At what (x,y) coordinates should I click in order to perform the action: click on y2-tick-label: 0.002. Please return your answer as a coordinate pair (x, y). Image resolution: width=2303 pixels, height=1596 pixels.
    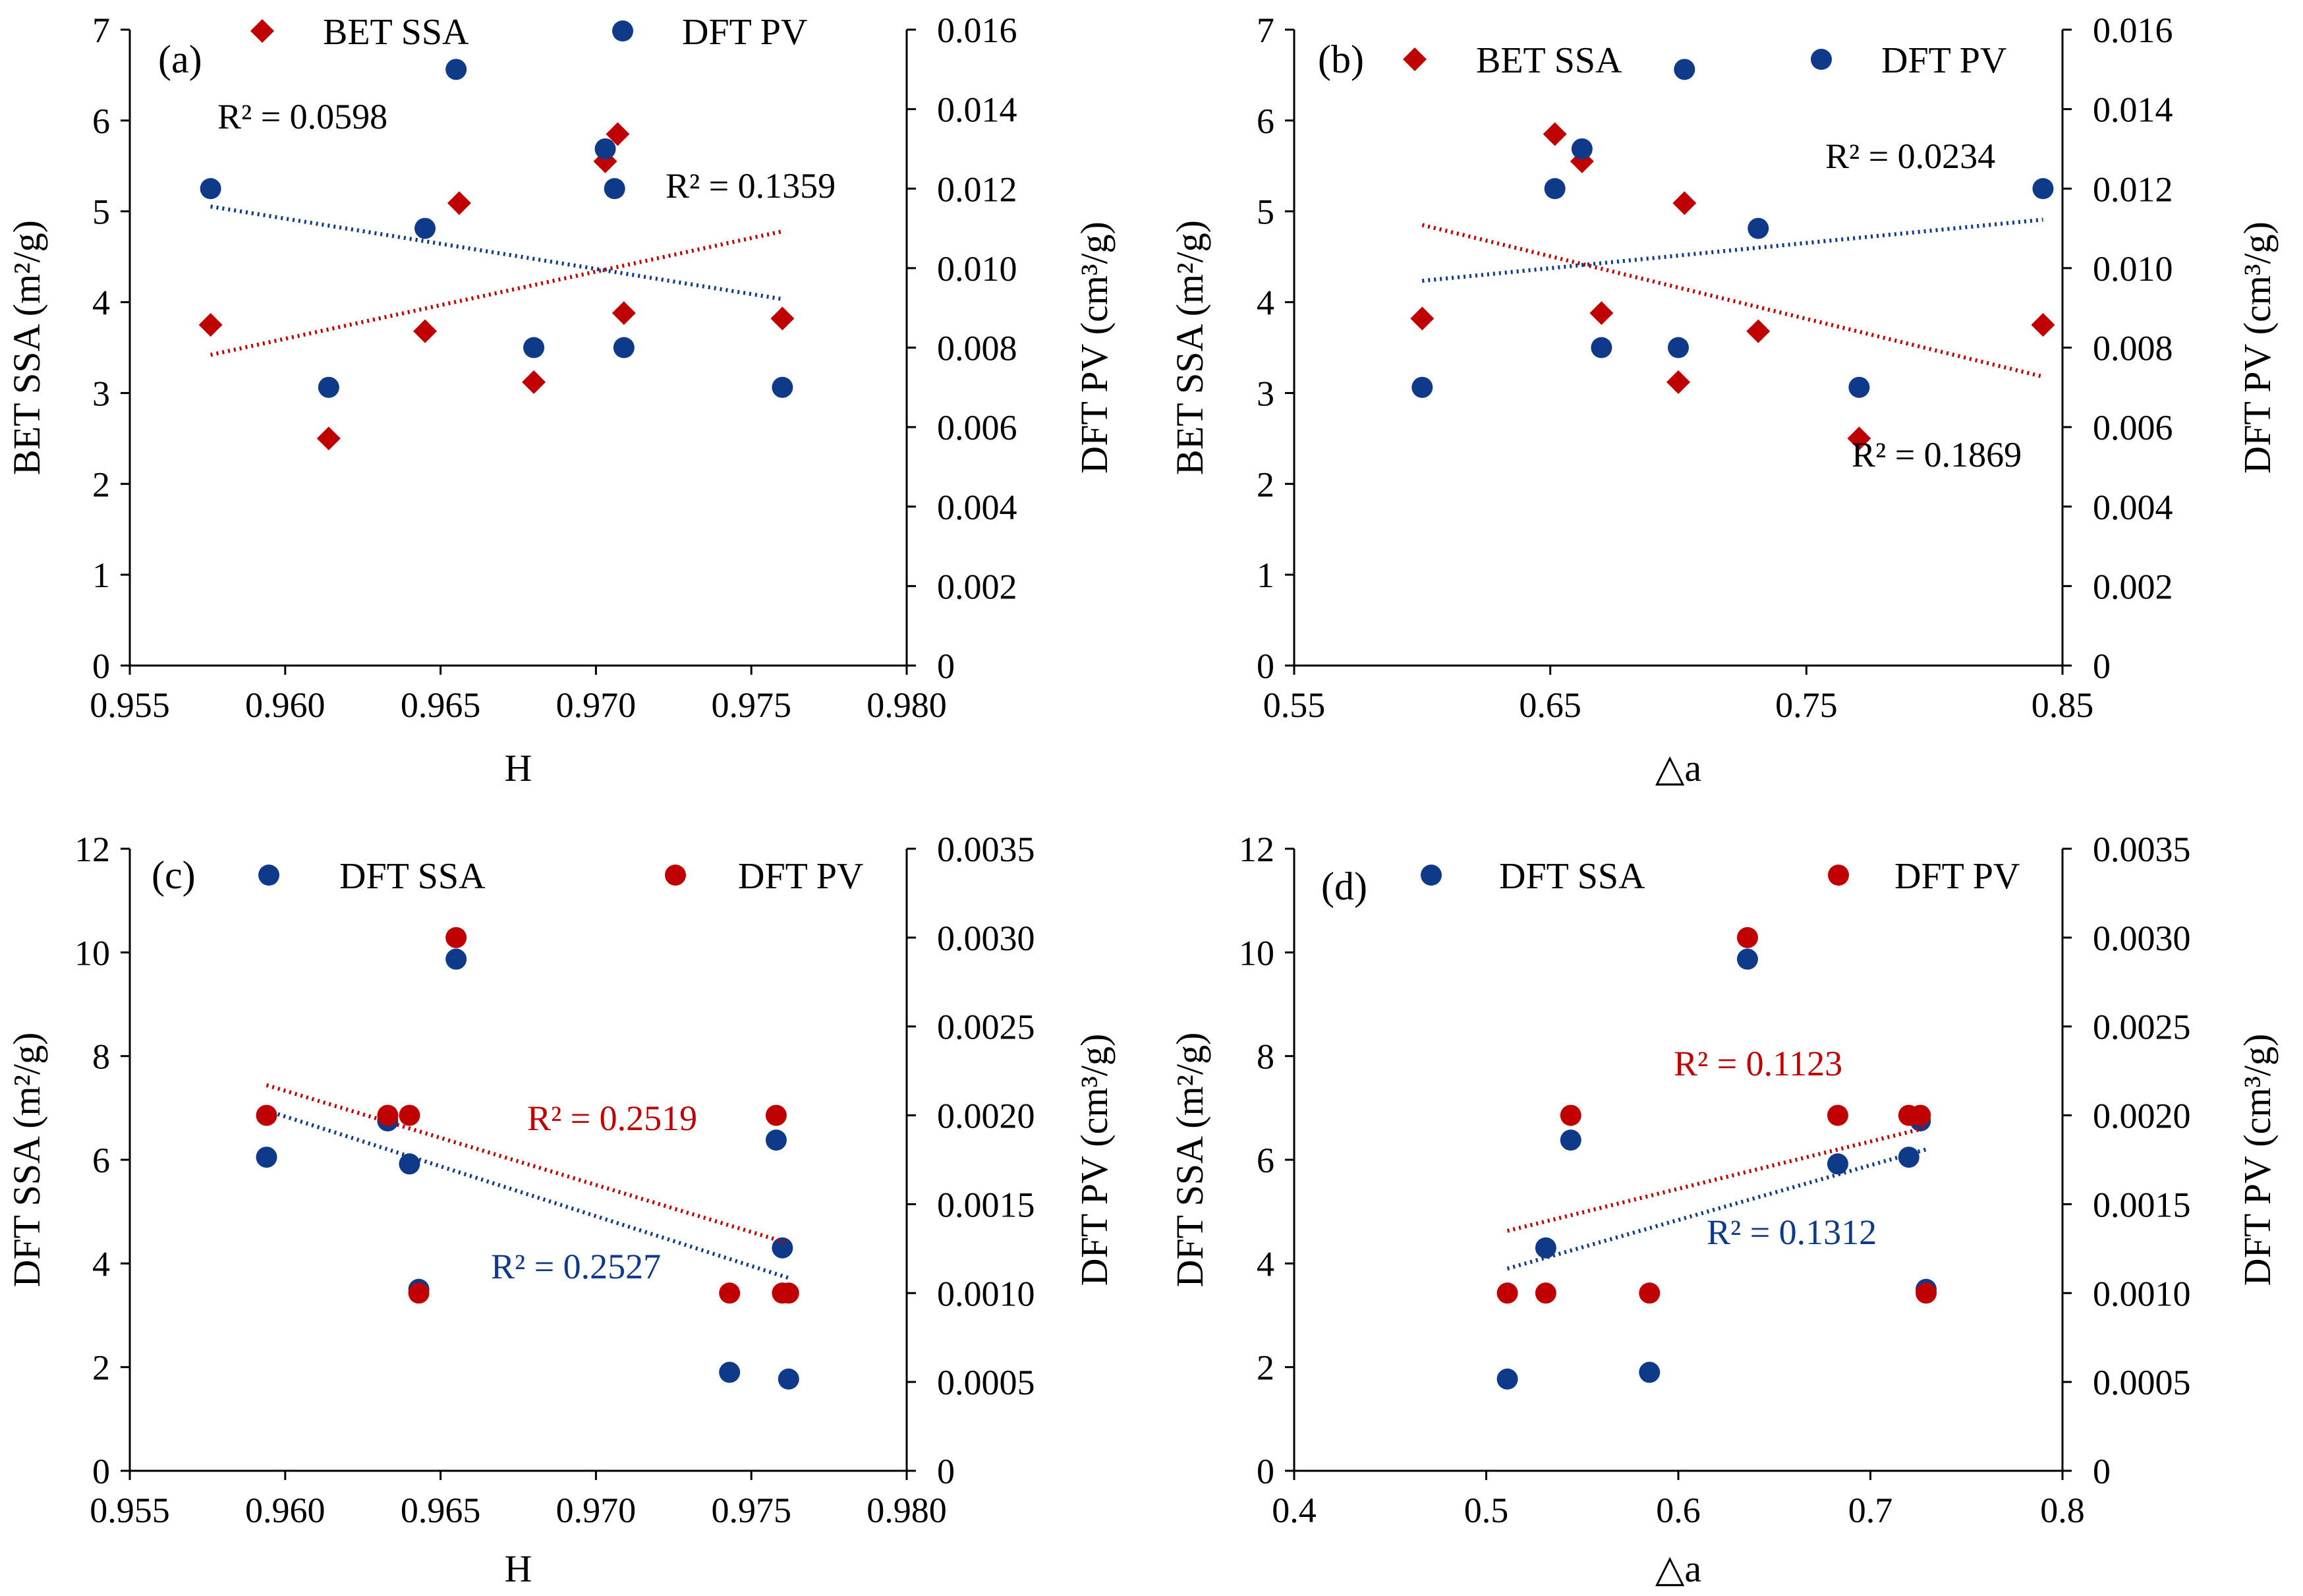
    Looking at the image, I should click on (2133, 586).